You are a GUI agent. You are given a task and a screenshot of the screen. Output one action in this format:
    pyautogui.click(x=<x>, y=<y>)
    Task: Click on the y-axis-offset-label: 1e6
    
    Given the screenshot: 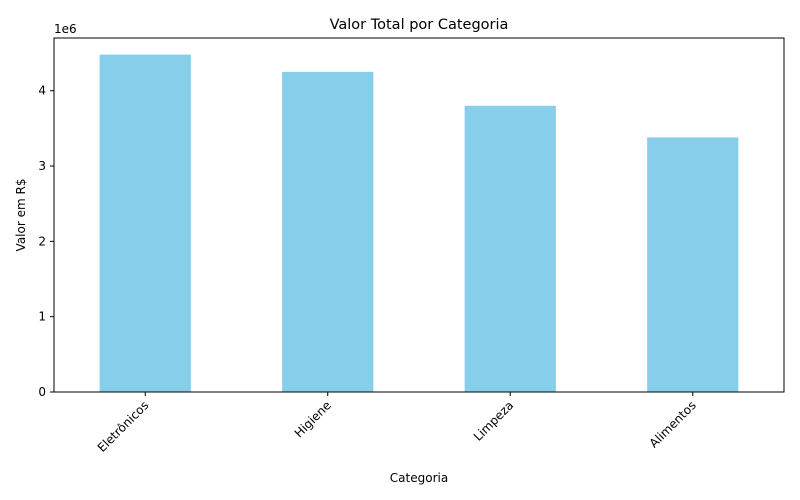 What is the action you would take?
    pyautogui.click(x=65, y=29)
    